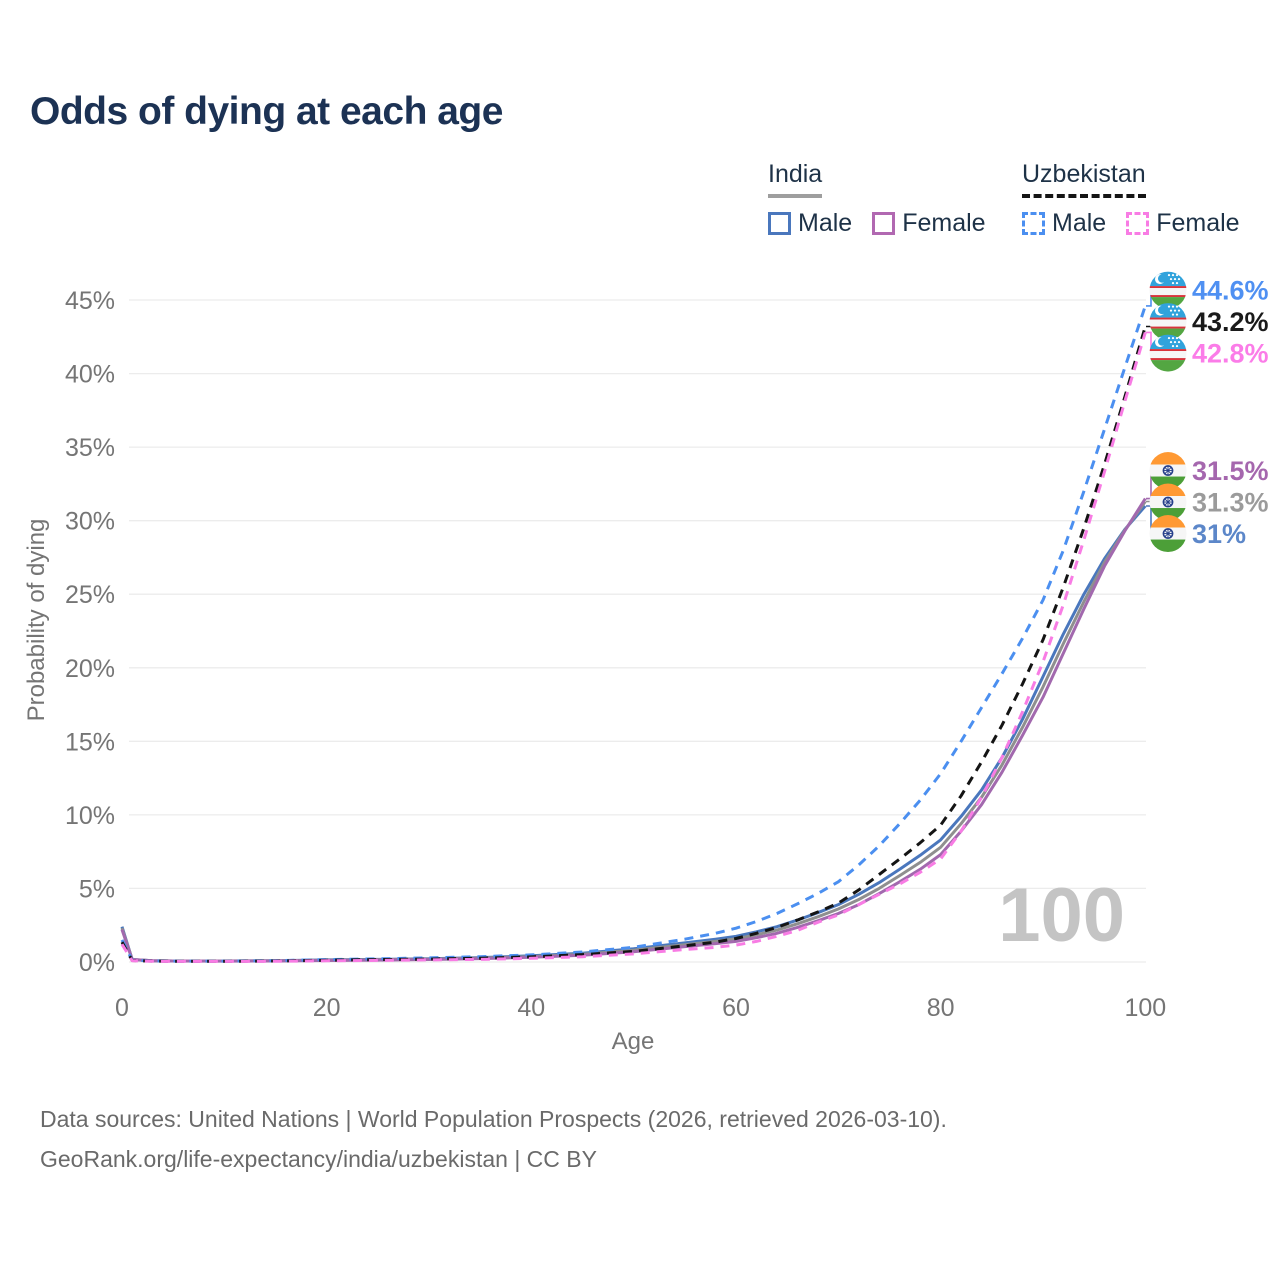  I want to click on x-tick-0: 0, so click(122, 1008).